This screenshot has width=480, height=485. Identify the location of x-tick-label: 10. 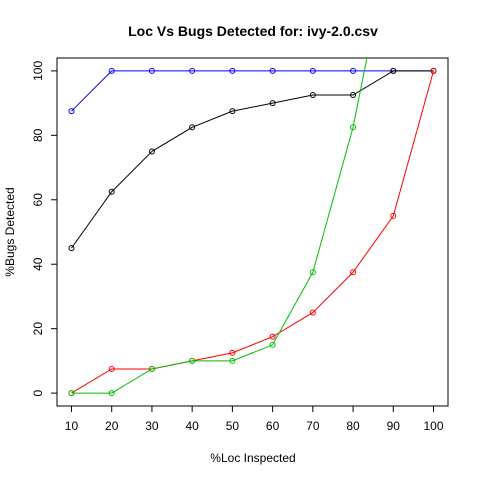
(72, 426).